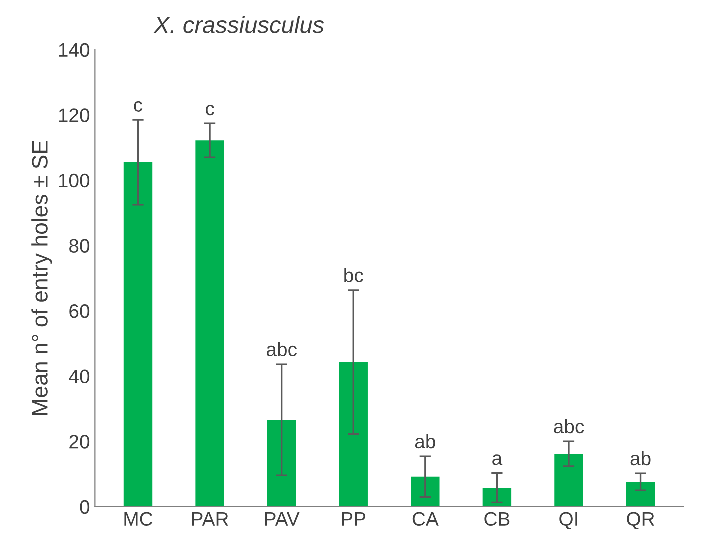 The image size is (705, 554). Describe the element at coordinates (42, 277) in the screenshot. I see `y-axis-title: Mean n° of entry holes ± SE` at that location.